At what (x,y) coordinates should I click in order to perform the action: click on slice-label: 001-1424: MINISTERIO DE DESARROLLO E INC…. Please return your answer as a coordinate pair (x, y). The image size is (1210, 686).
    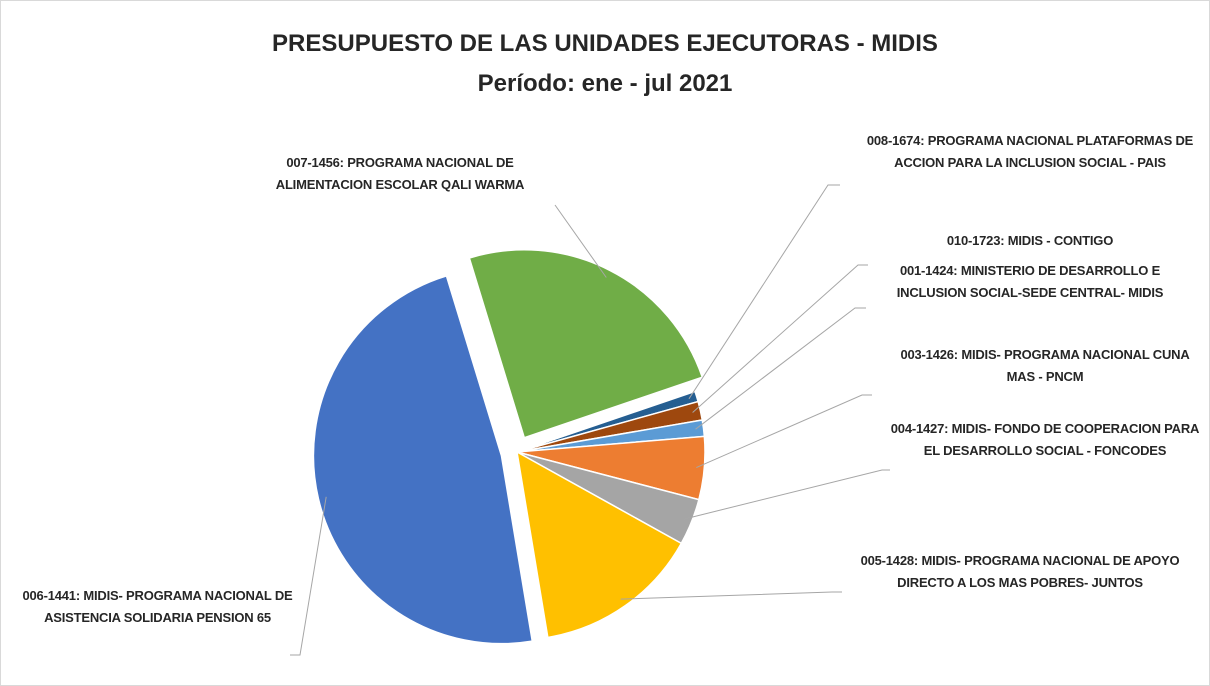
    Looking at the image, I should click on (1030, 281).